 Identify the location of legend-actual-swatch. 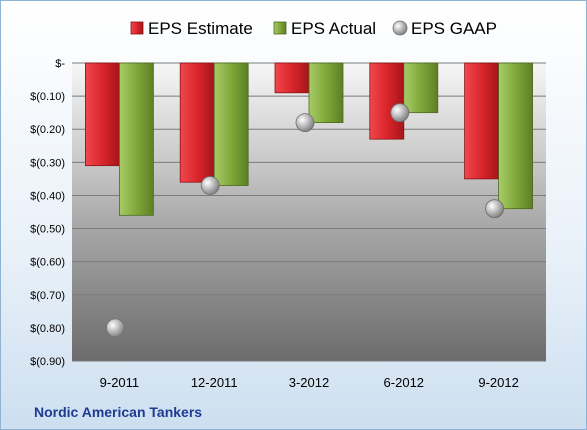
(280, 28).